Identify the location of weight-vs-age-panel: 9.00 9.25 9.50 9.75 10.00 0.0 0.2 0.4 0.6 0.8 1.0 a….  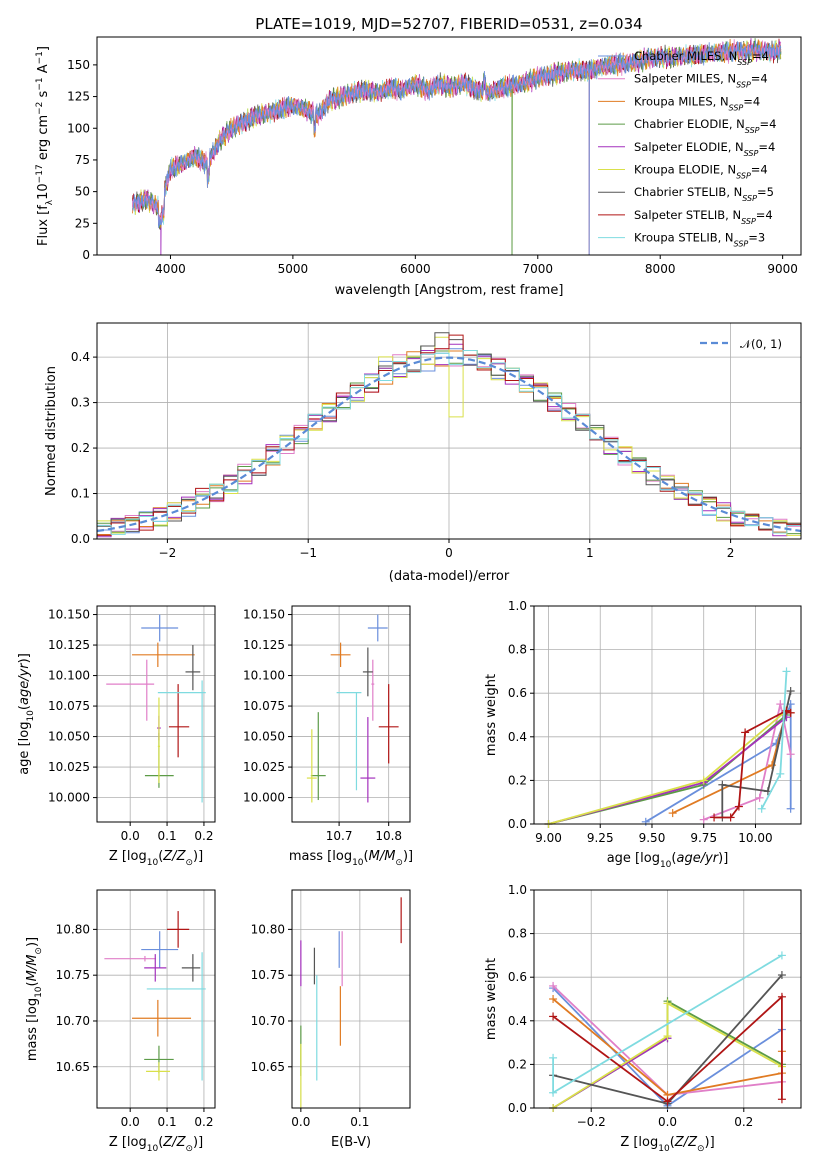
(643, 734).